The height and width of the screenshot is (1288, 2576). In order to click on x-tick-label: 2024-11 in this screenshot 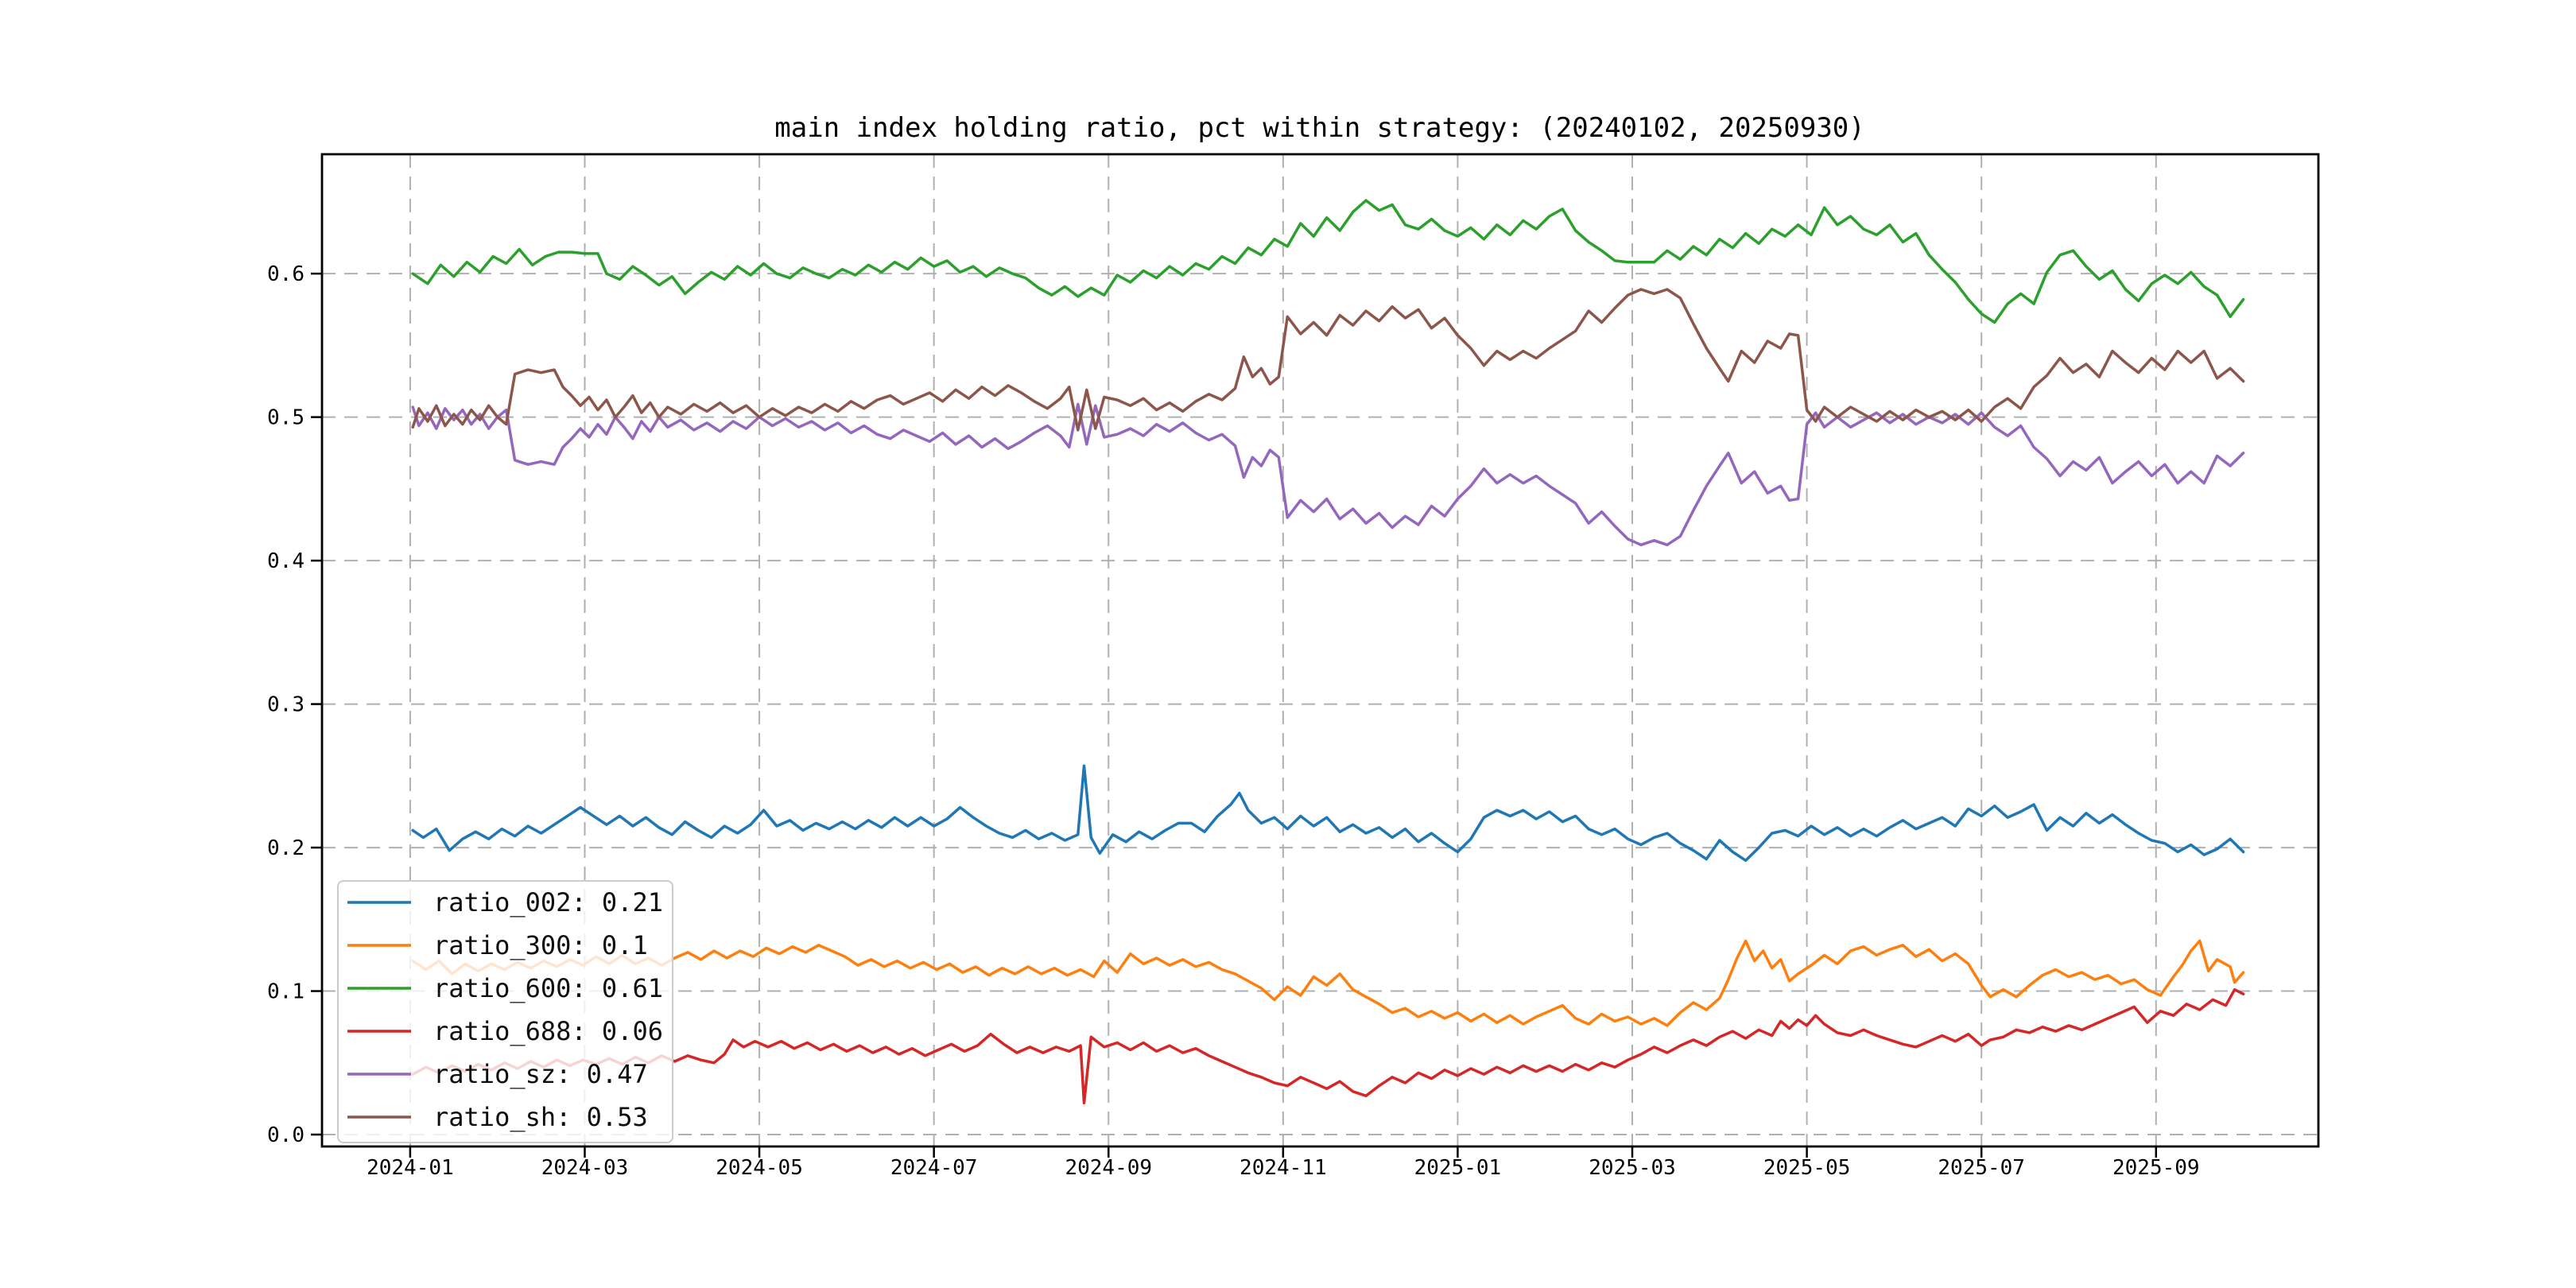, I will do `click(1284, 1168)`.